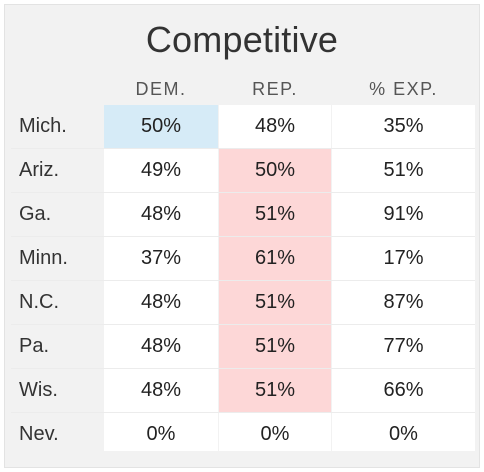 The width and height of the screenshot is (484, 472). Describe the element at coordinates (161, 258) in the screenshot. I see `dem-percent: 37%` at that location.